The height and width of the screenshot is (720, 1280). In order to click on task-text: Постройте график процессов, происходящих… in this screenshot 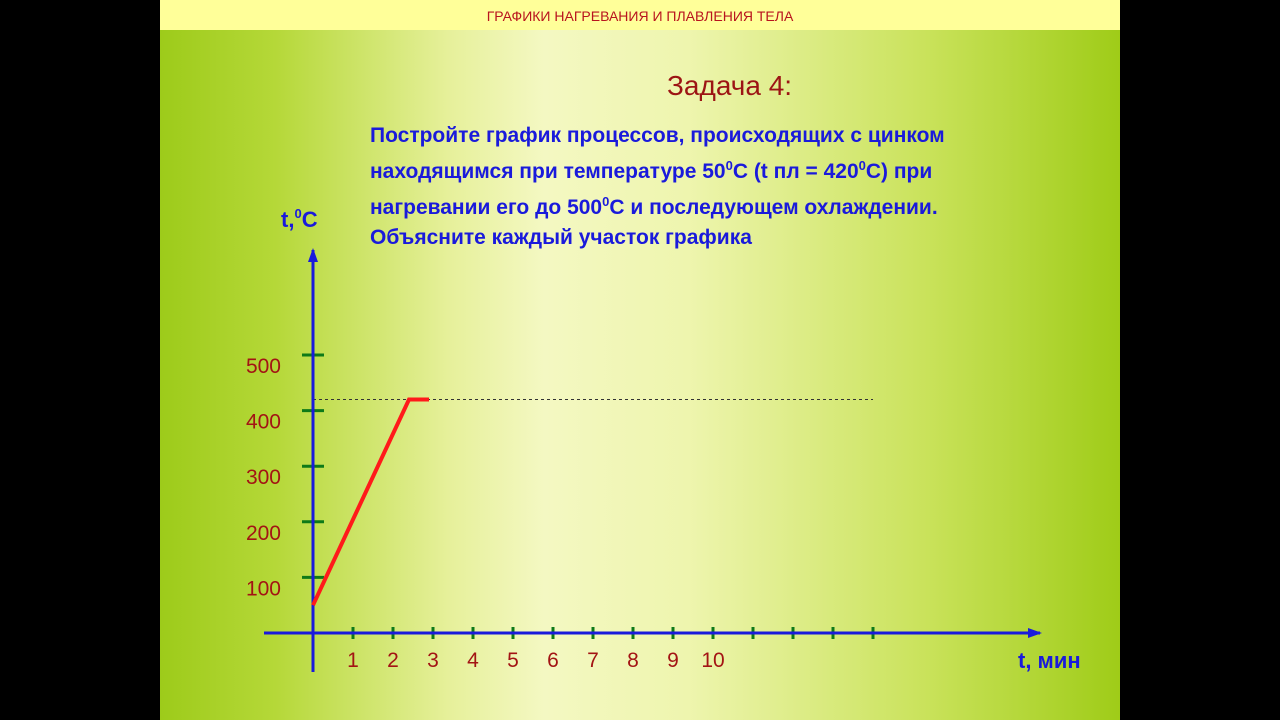, I will do `click(720, 187)`.